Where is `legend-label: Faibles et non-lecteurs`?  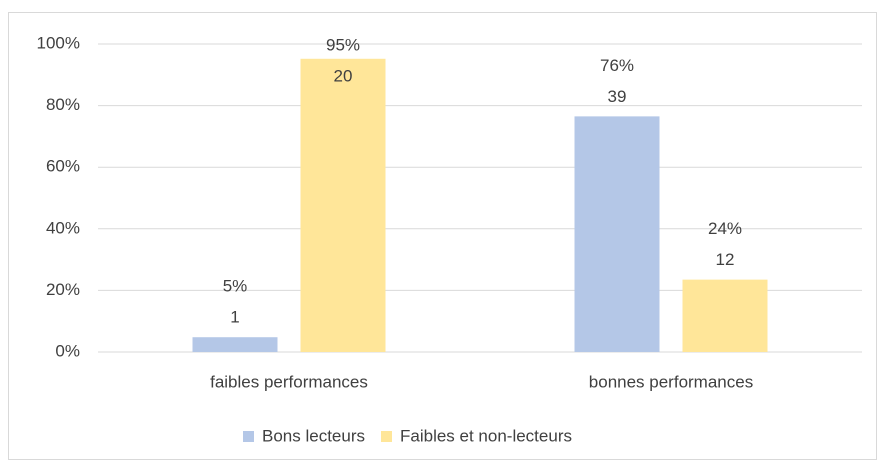
legend-label: Faibles et non-lecteurs is located at coordinates (486, 435).